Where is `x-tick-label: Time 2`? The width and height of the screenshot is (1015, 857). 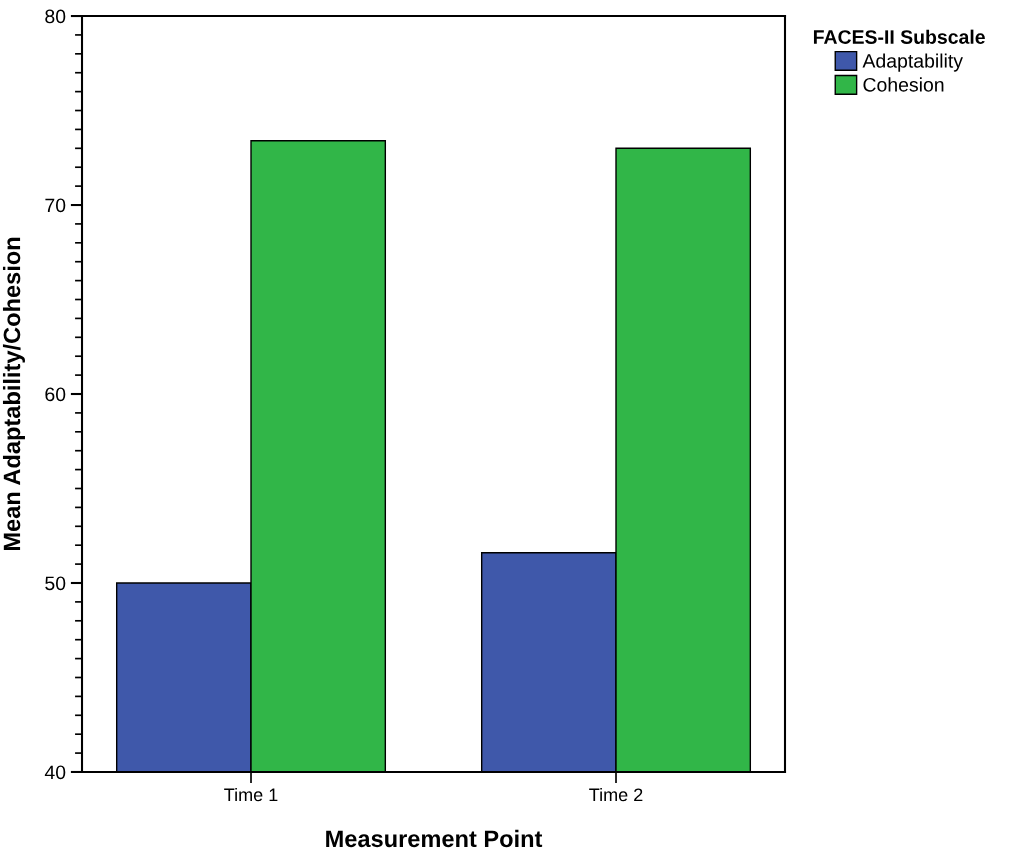 x-tick-label: Time 2 is located at coordinates (616, 794).